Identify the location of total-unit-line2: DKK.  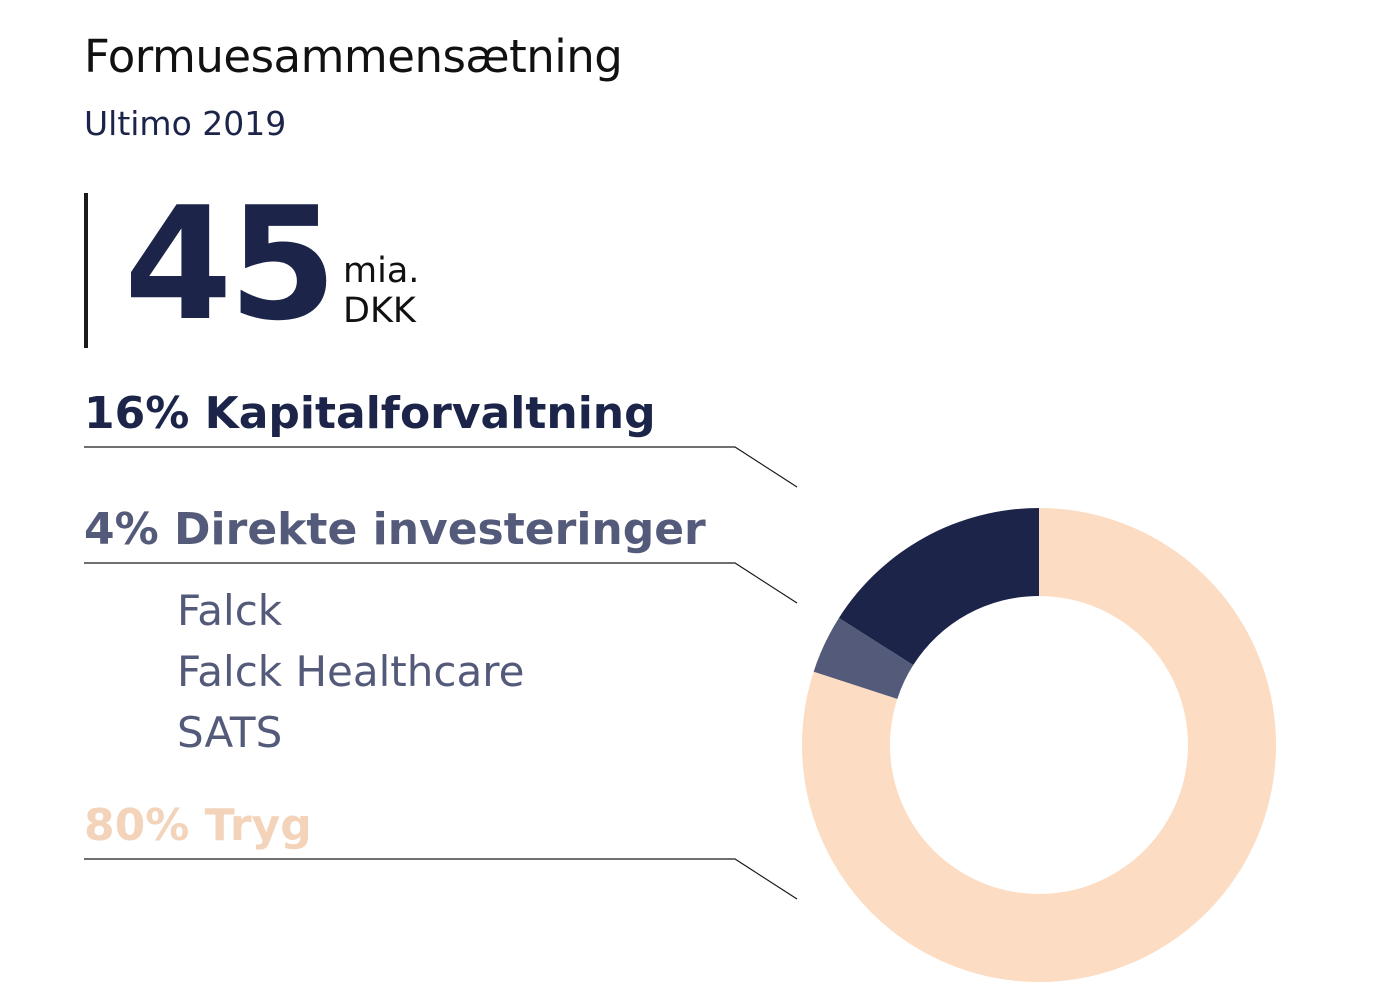
(379, 311).